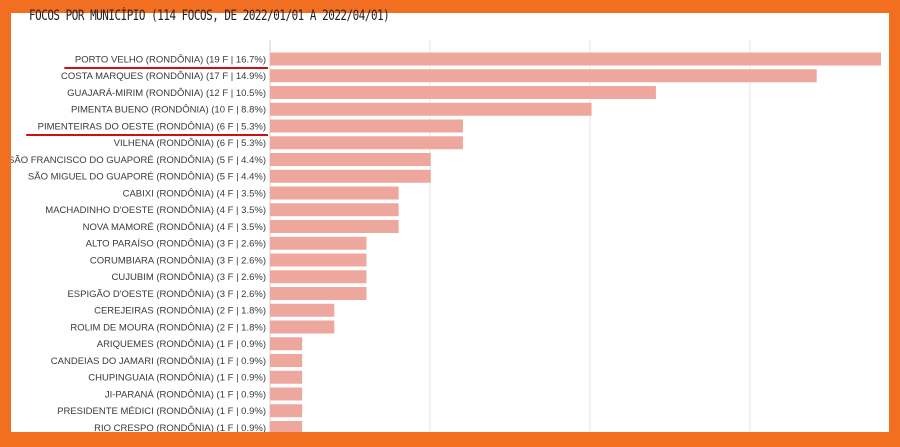 The height and width of the screenshot is (447, 900). What do you see at coordinates (189, 277) in the screenshot?
I see `category-label: CUJUBIM (RONDÔNIA) (3 F | 2.6%)` at bounding box center [189, 277].